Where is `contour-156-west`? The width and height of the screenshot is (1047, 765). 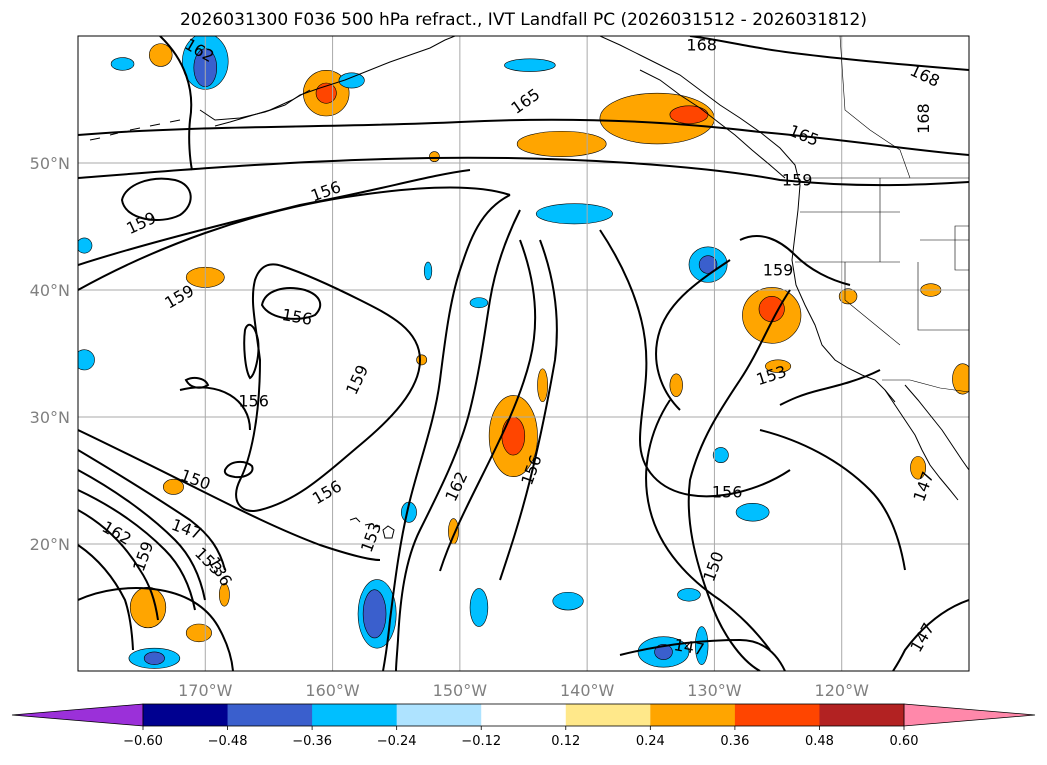
contour-156-west is located at coordinates (328, 387).